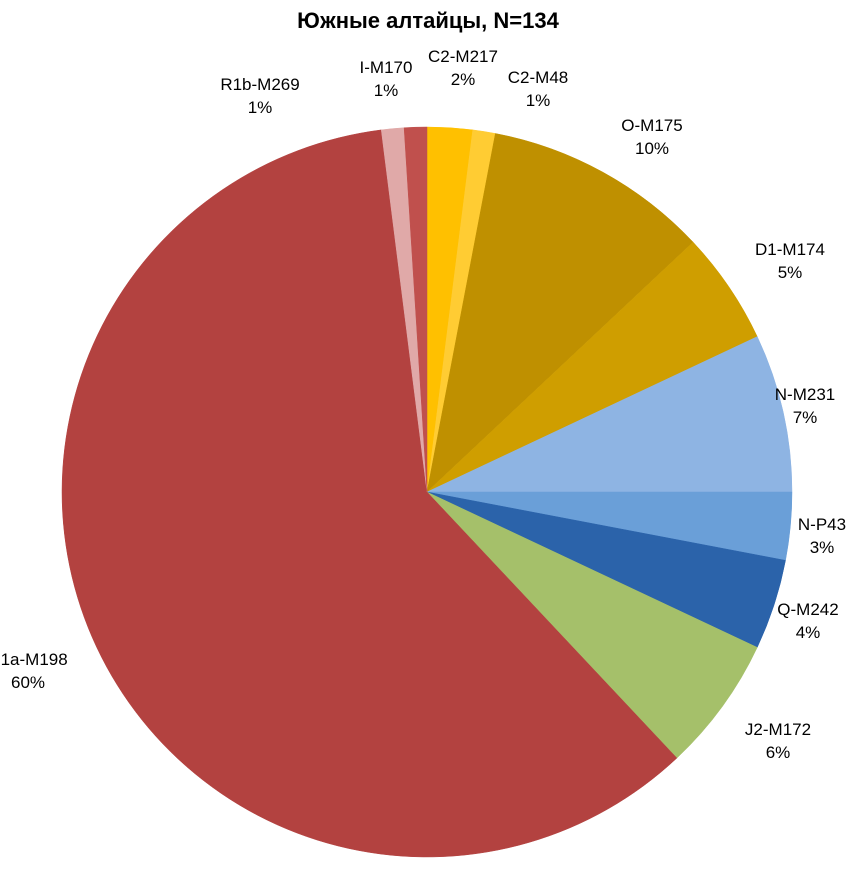 Image resolution: width=856 pixels, height=876 pixels. I want to click on slice-name: C2-M48, so click(538, 77).